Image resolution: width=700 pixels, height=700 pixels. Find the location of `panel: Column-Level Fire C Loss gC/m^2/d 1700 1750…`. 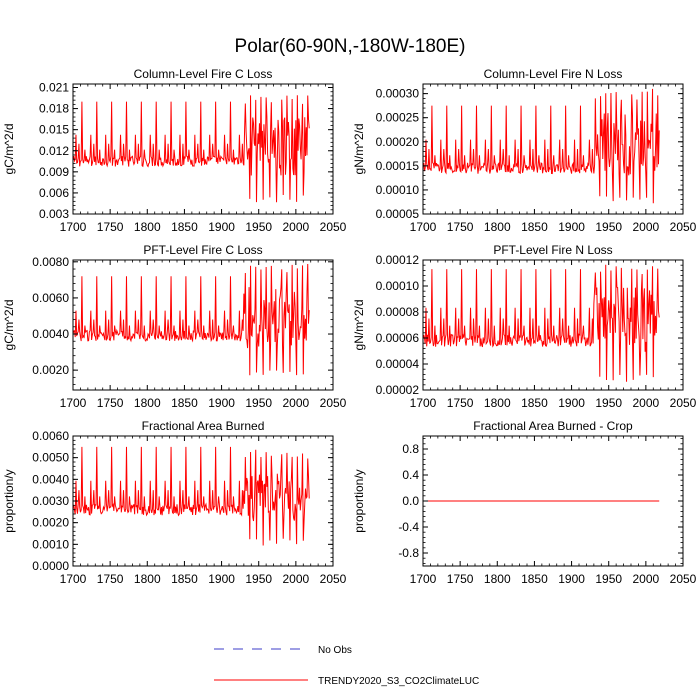

panel: Column-Level Fire C Loss gC/m^2/d 1700 1750… is located at coordinates (174, 150).